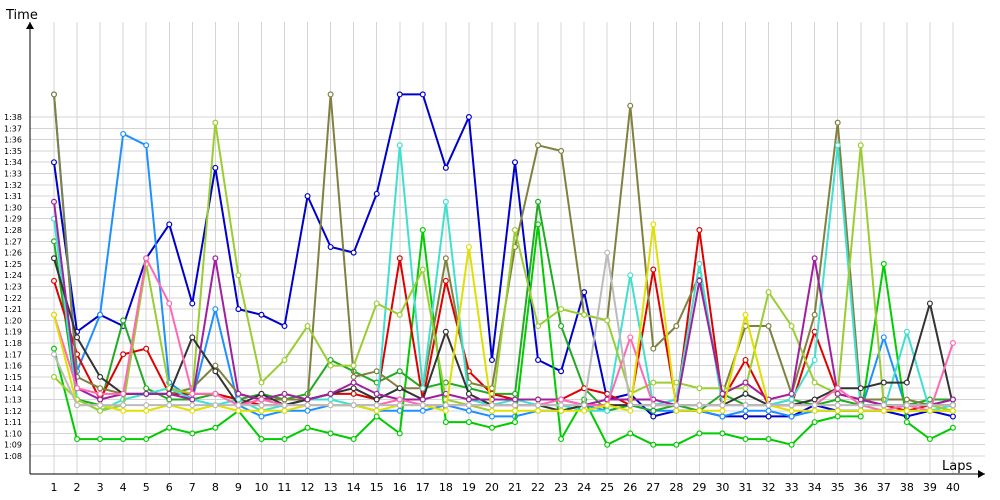 The image size is (1000, 500). Describe the element at coordinates (21, 15) in the screenshot. I see `y-axis-label: Time` at that location.